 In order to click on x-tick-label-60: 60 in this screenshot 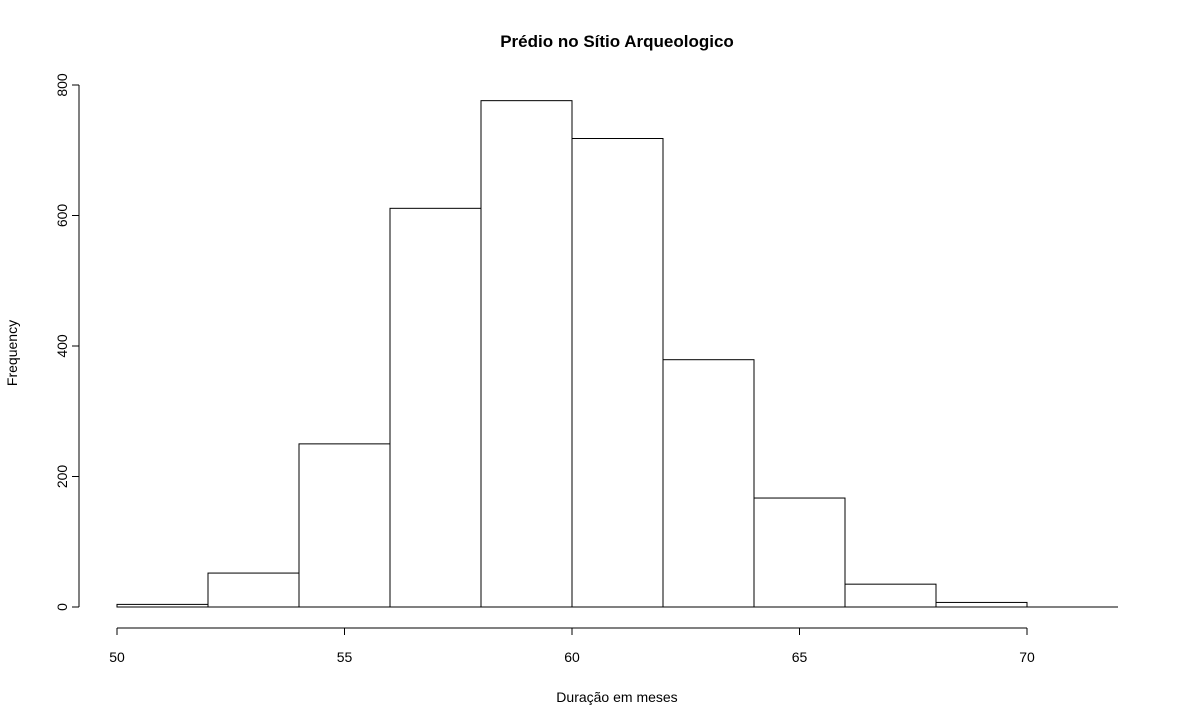, I will do `click(572, 657)`.